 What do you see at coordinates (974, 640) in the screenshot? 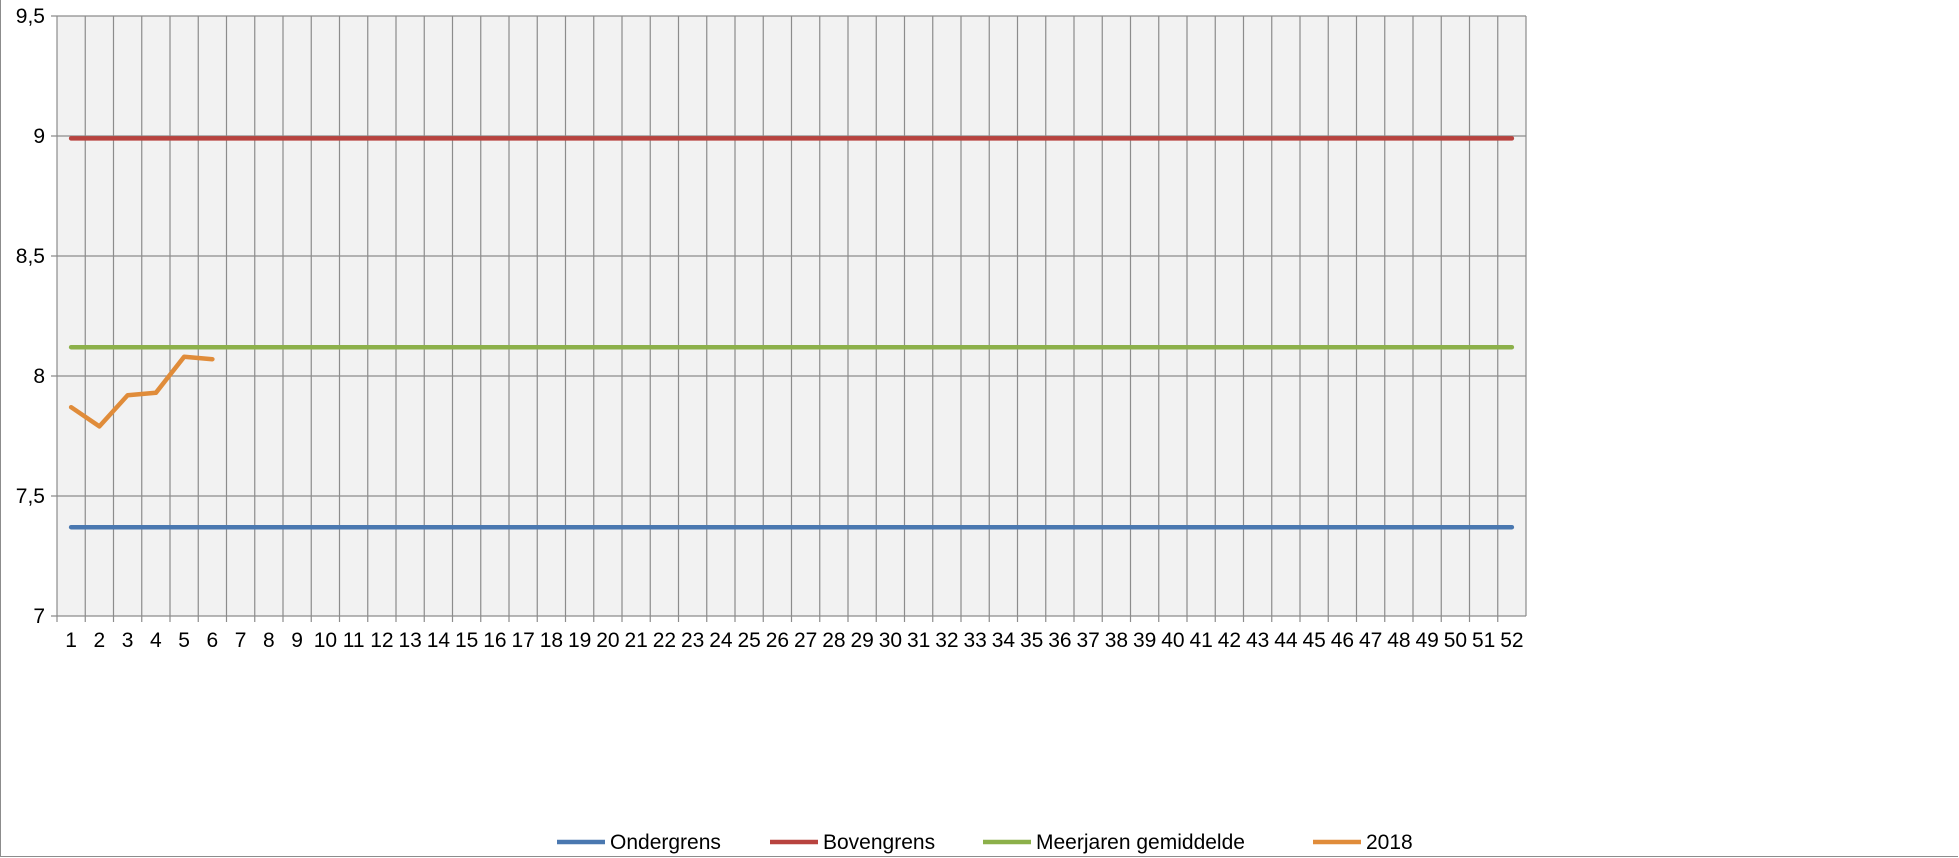
I see `x-tick-label: 33` at bounding box center [974, 640].